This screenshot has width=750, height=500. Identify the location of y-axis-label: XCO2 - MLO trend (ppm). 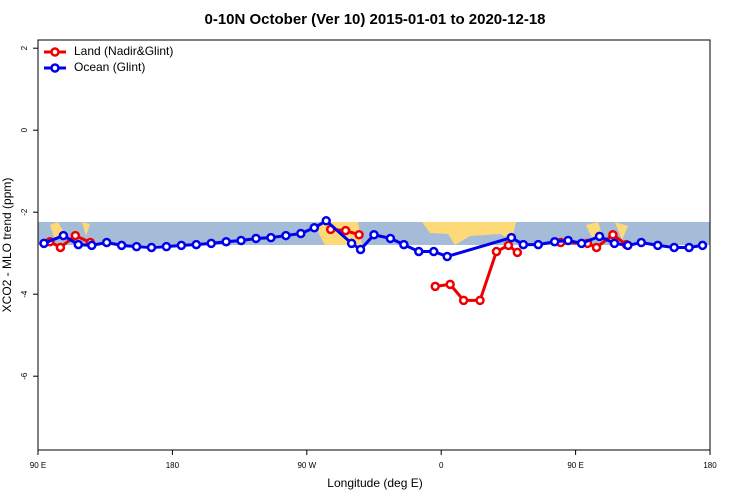
(7, 245).